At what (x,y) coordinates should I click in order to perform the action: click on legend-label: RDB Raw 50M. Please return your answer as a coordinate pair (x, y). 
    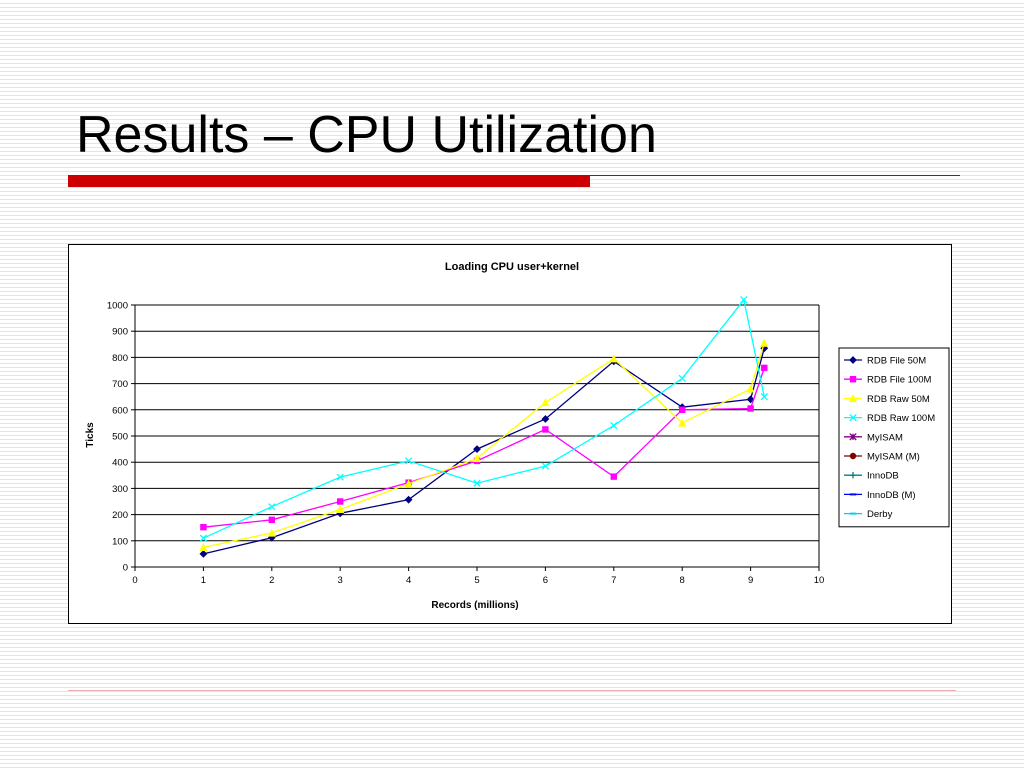
    Looking at the image, I should click on (898, 399).